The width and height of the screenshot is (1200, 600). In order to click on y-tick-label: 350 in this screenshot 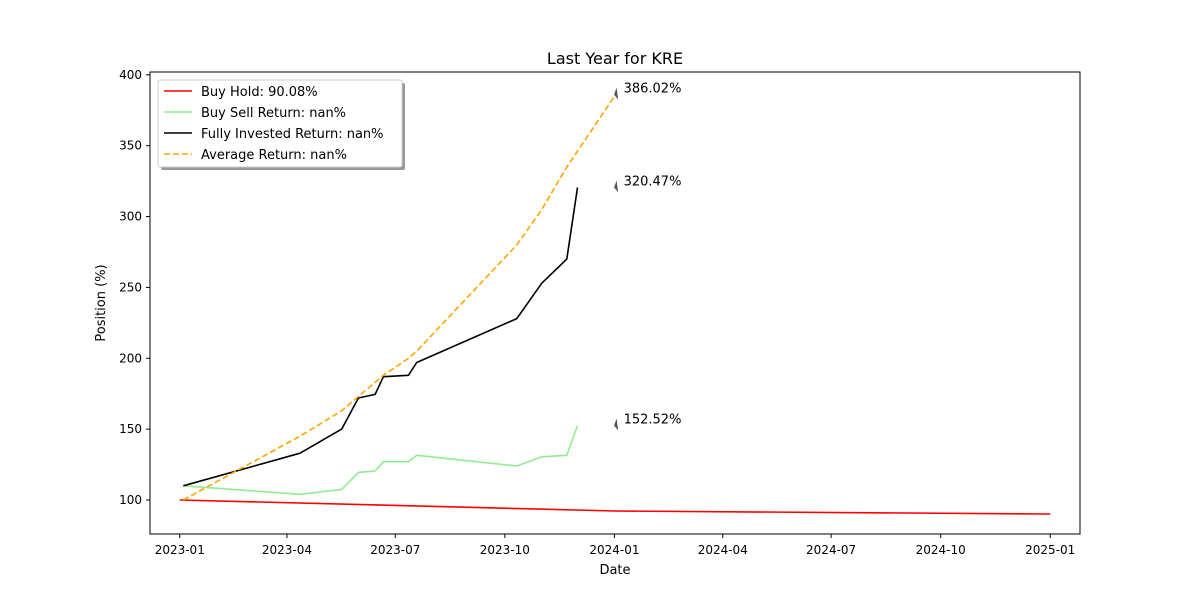, I will do `click(130, 146)`.